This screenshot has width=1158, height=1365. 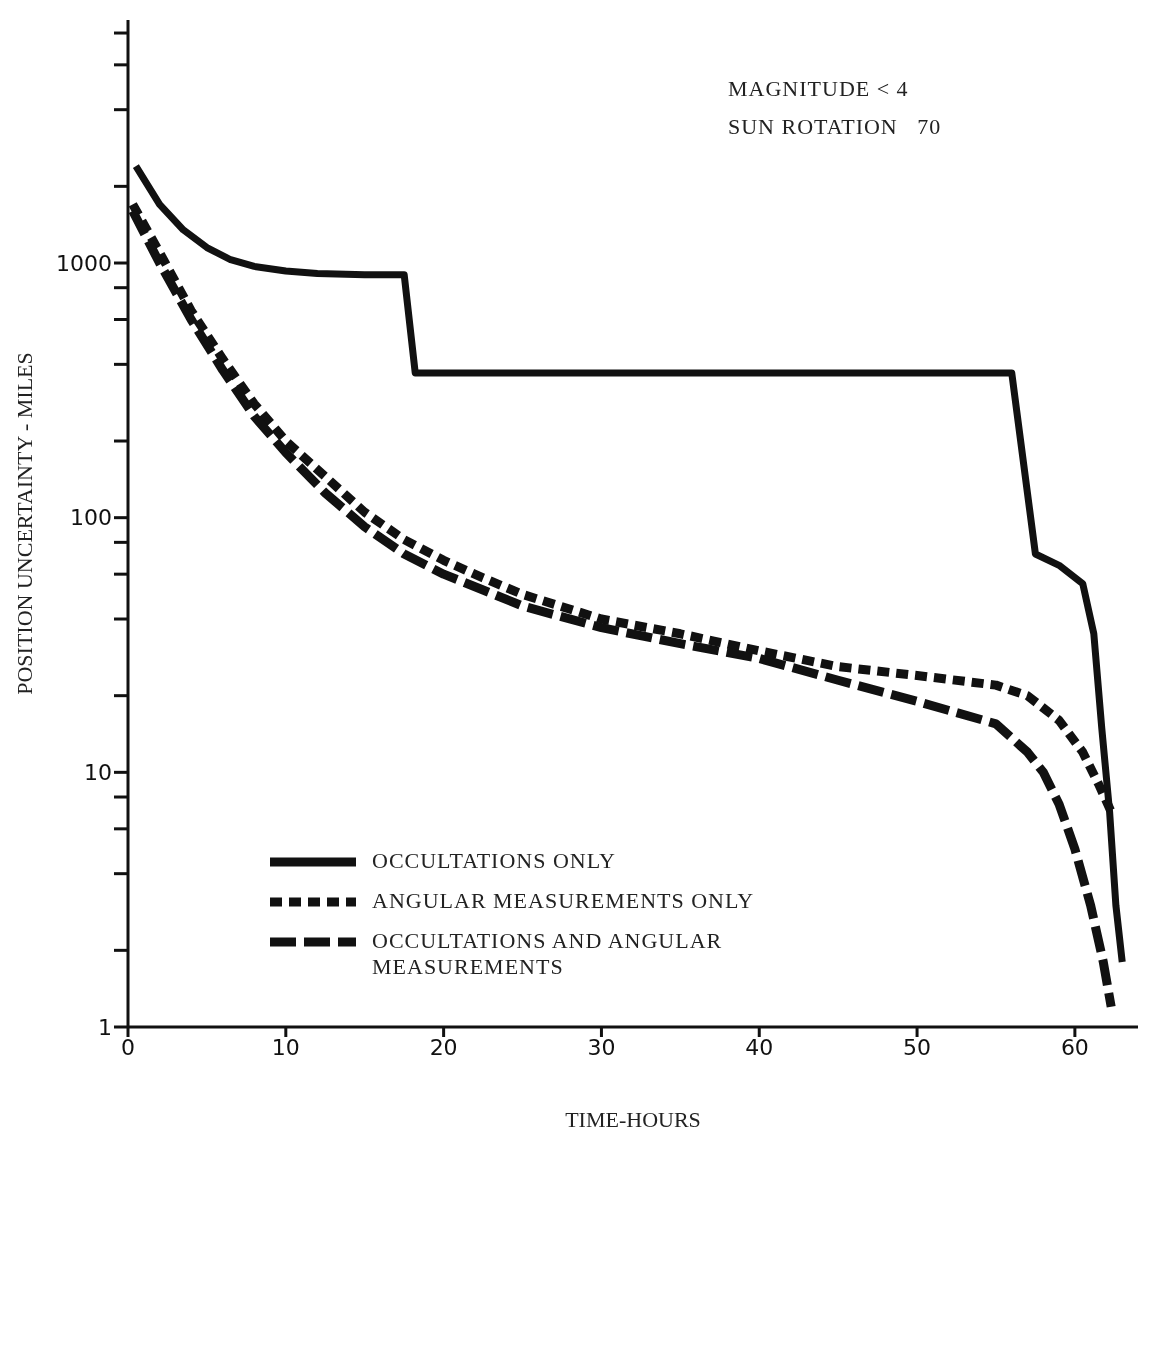 I want to click on legend-label: ANGULAR MEASUREMENTS ONLY, so click(x=563, y=901).